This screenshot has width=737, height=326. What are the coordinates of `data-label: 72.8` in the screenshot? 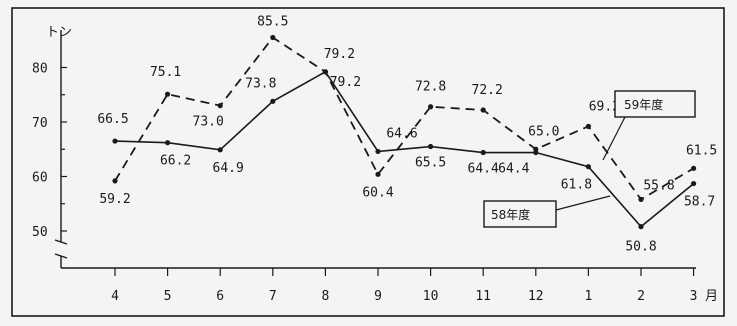 It's located at (430, 87).